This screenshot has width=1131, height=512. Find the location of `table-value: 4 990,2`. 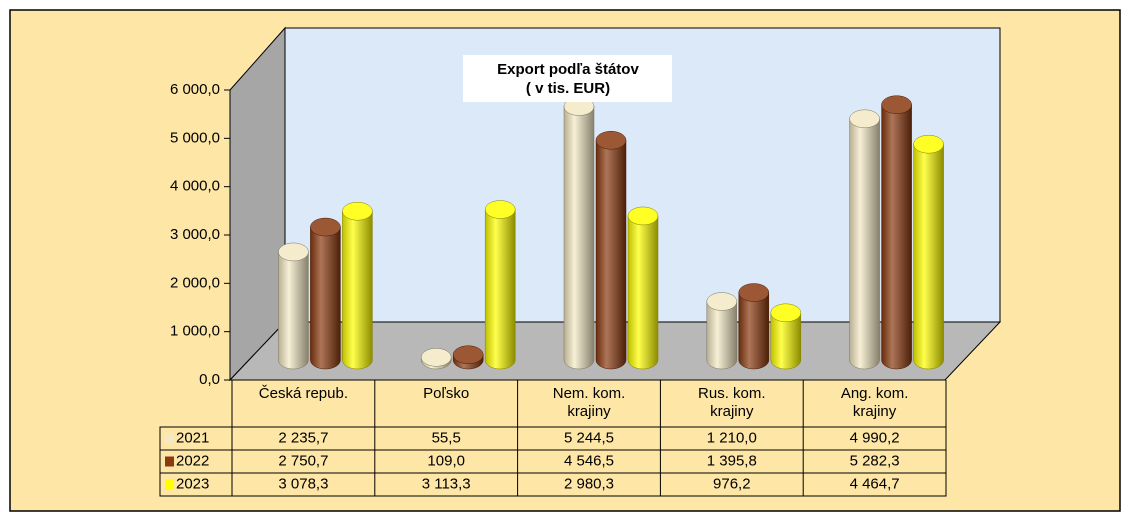

table-value: 4 990,2 is located at coordinates (875, 437).